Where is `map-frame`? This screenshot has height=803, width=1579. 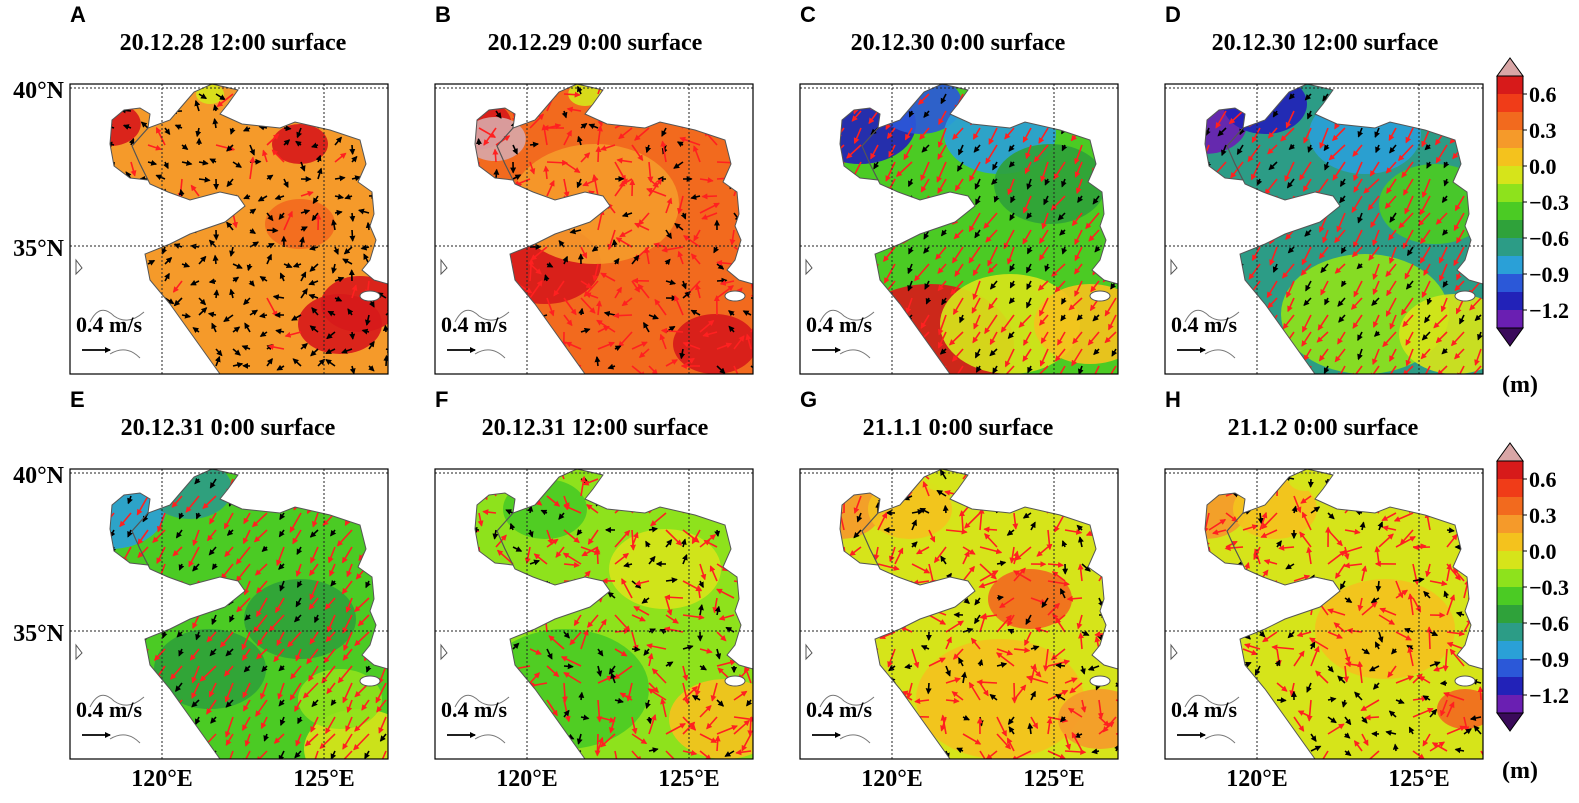 map-frame is located at coordinates (959, 229).